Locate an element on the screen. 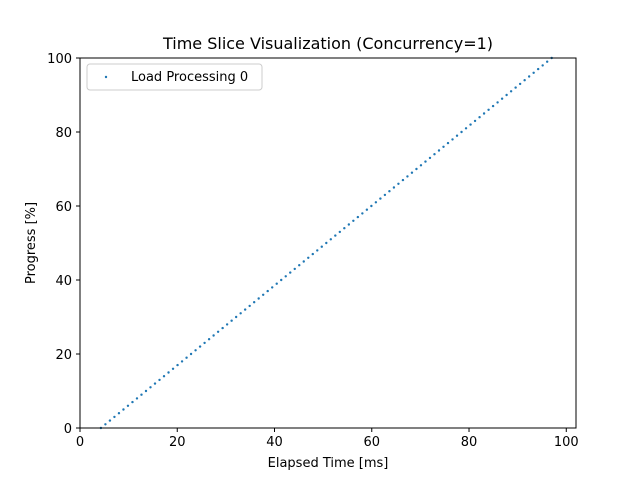  y-tick-label: 60 is located at coordinates (63, 207).